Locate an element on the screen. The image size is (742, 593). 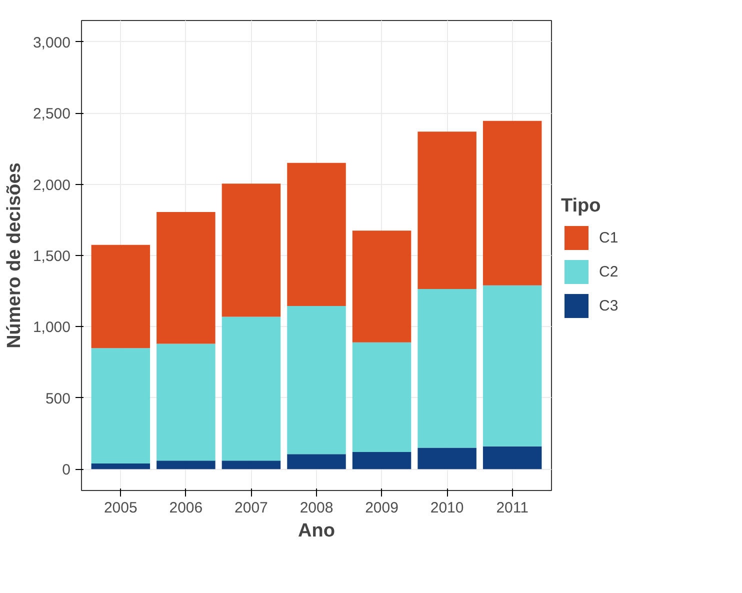
y-tick-label: 1,500 is located at coordinates (51, 256).